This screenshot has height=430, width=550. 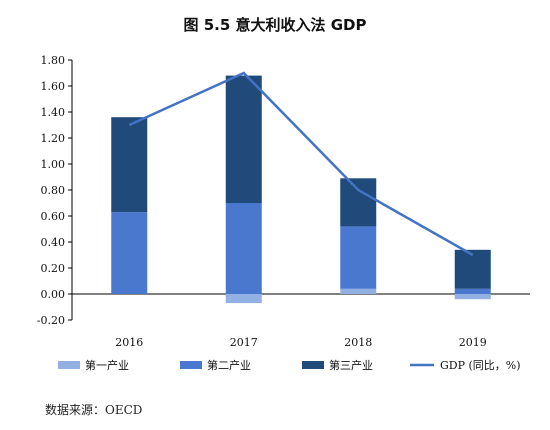 What do you see at coordinates (244, 342) in the screenshot?
I see `x-tick-label: 2017` at bounding box center [244, 342].